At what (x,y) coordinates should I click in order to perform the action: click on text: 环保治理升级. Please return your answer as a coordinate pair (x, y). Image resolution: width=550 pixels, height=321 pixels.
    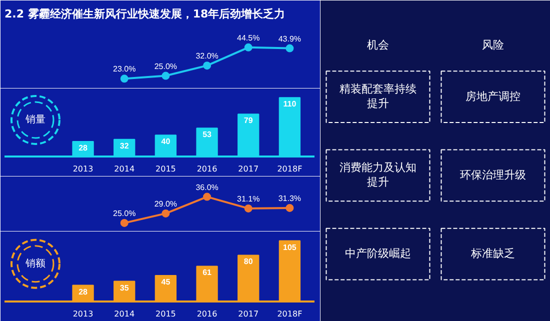
    Looking at the image, I should click on (493, 175).